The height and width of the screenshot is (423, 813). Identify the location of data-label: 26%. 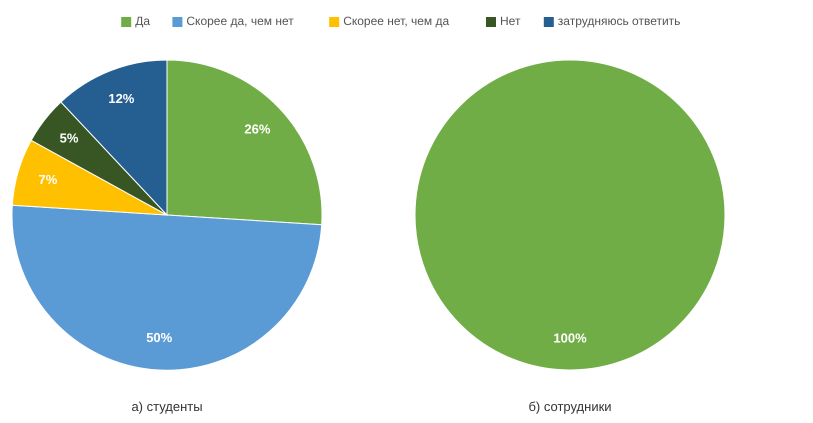
(257, 129).